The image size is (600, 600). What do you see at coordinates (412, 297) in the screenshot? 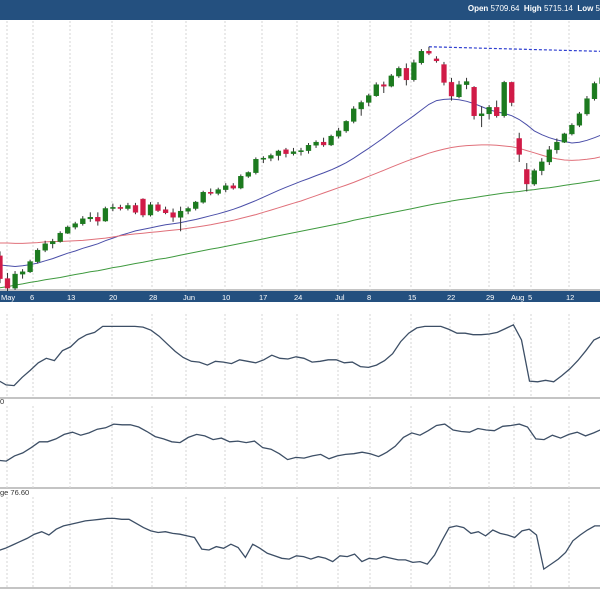
I see `date-tick-11: 15` at bounding box center [412, 297].